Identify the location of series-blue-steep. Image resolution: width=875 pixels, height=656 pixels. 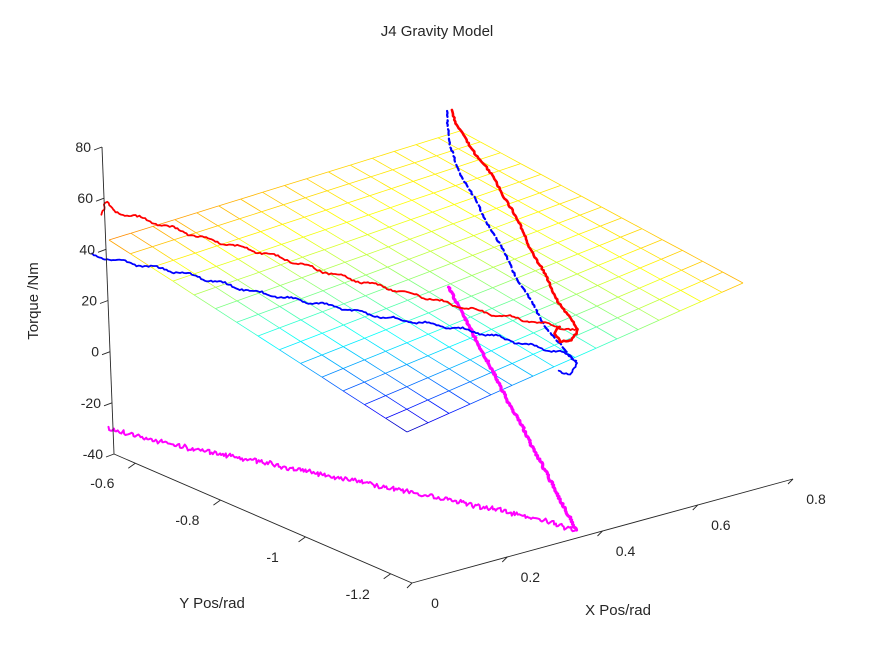
(511, 235).